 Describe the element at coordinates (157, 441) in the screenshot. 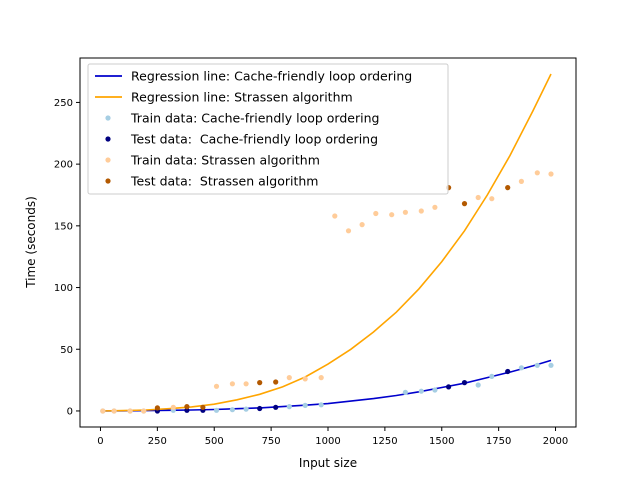

I see `x-tick-label: 250` at that location.